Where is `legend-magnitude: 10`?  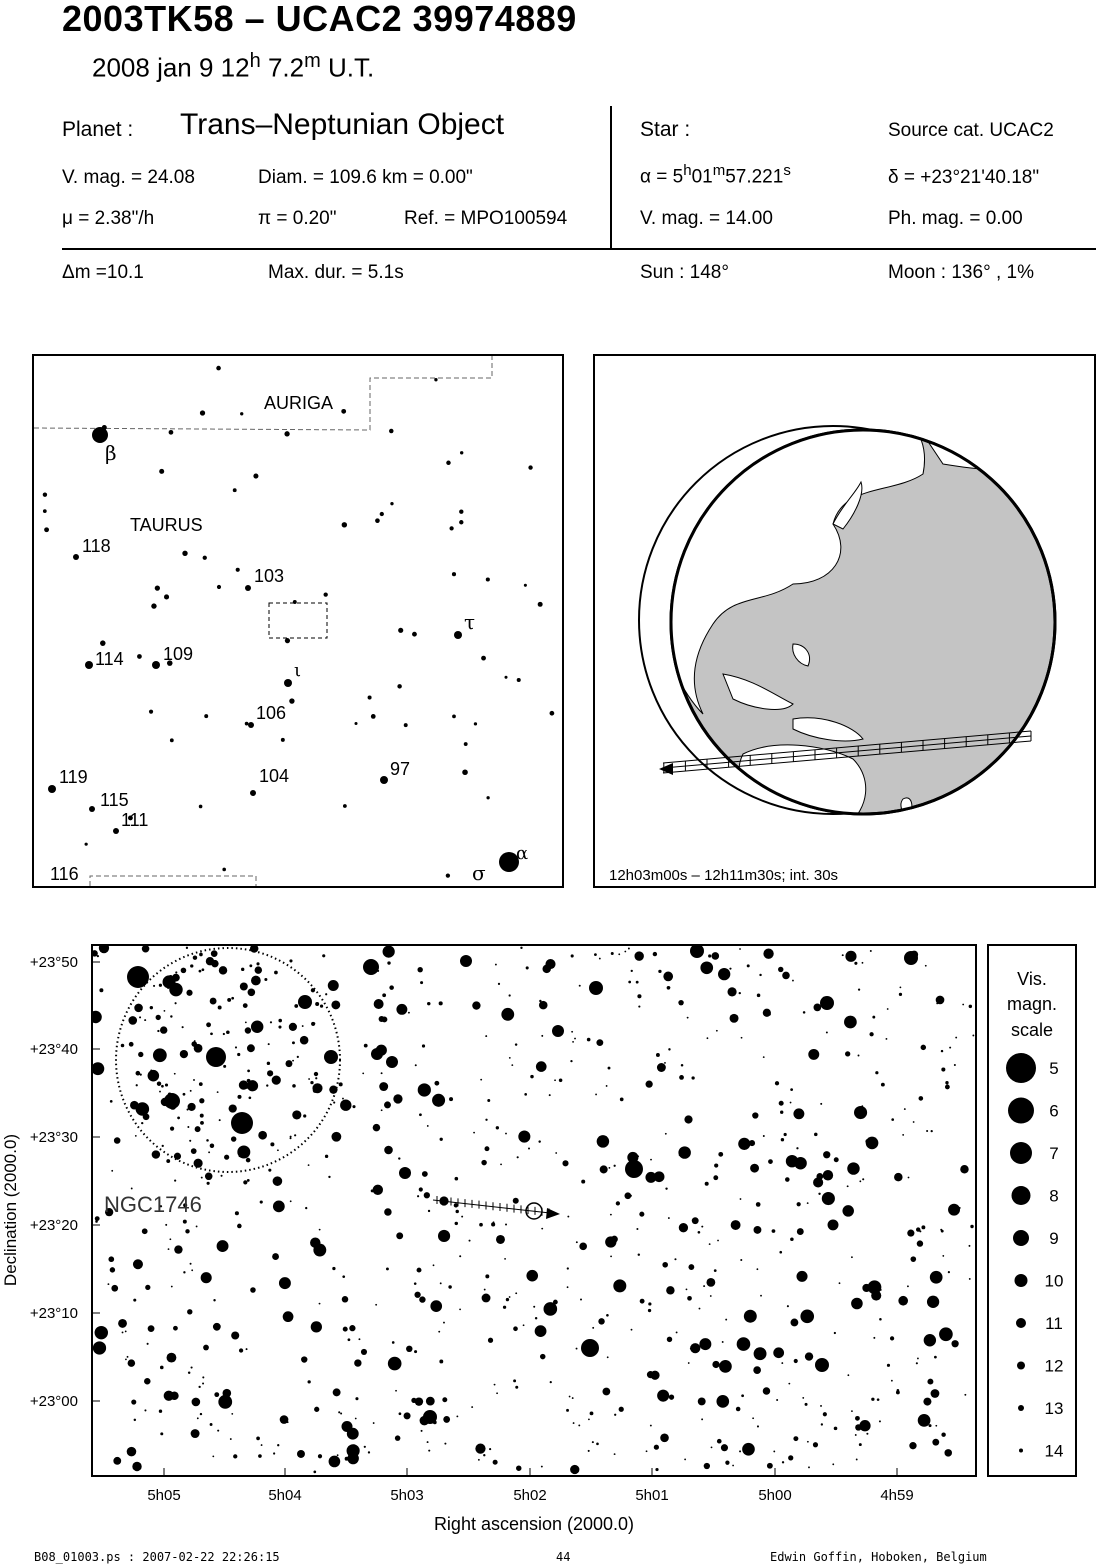 legend-magnitude: 10 is located at coordinates (1054, 1281).